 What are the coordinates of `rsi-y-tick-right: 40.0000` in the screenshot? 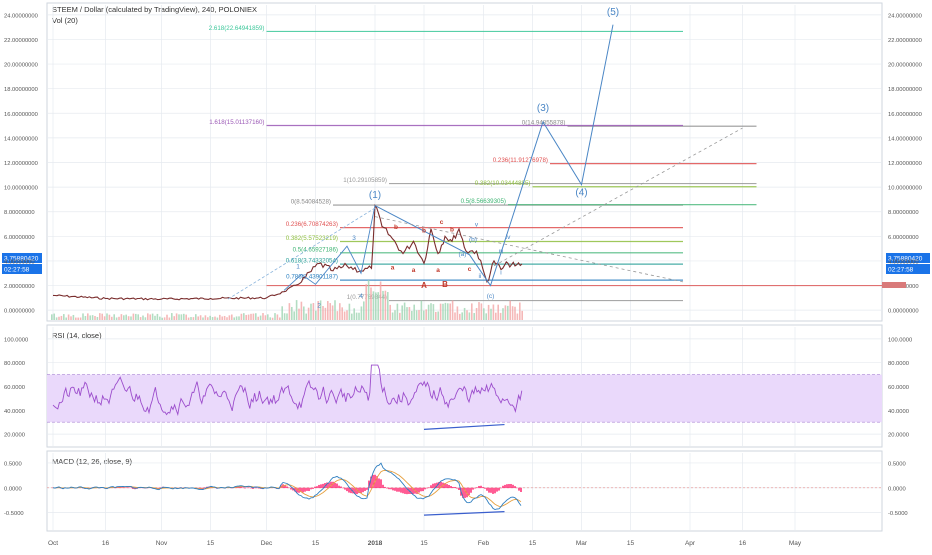 It's located at (898, 412).